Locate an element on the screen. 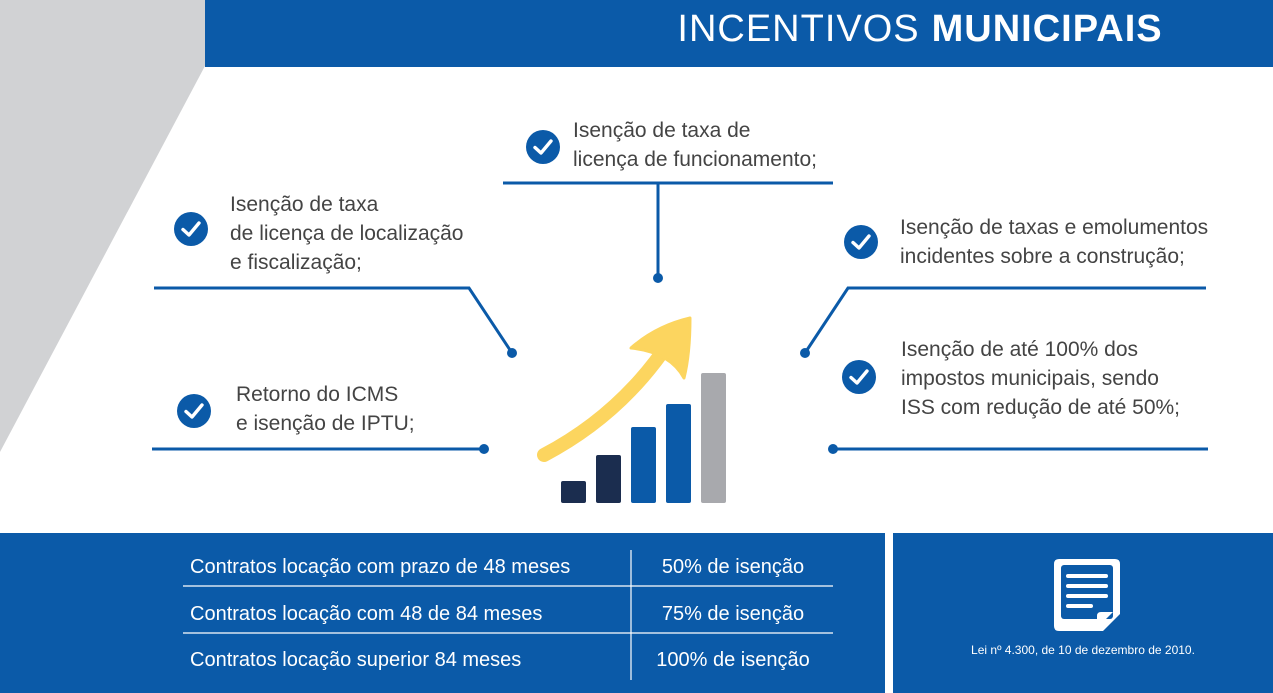  contracts-table-lines is located at coordinates (508, 615).